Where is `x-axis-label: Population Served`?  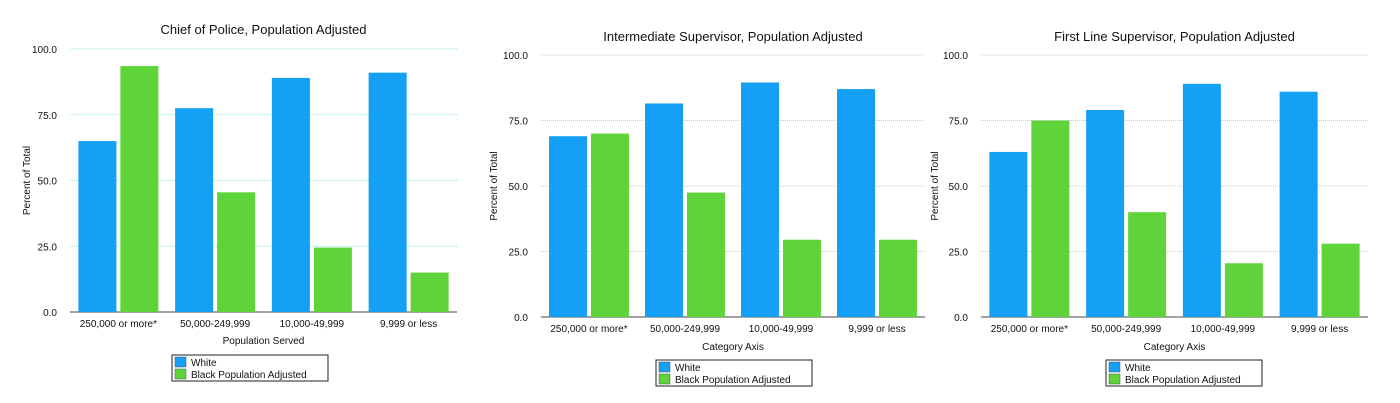
x-axis-label: Population Served is located at coordinates (264, 341).